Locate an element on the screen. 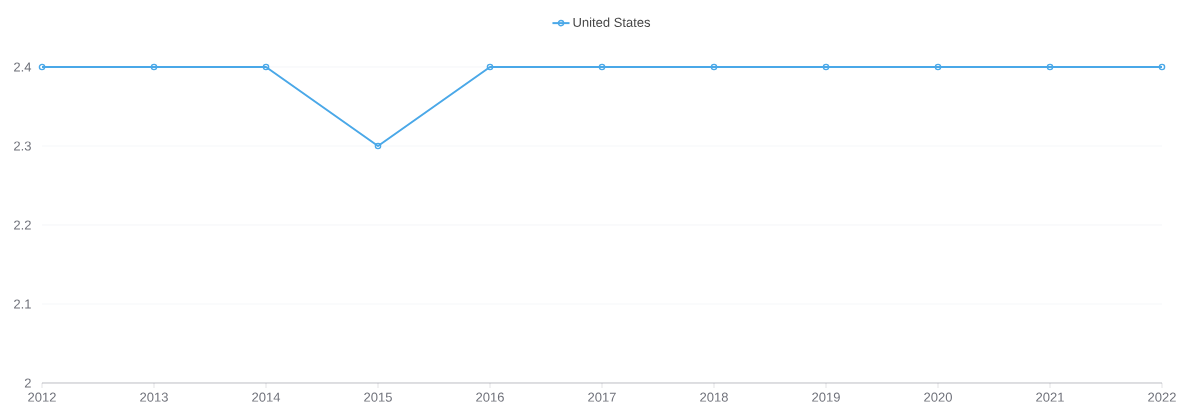 The height and width of the screenshot is (413, 1185). y-tick-label: 2.3 is located at coordinates (22, 146).